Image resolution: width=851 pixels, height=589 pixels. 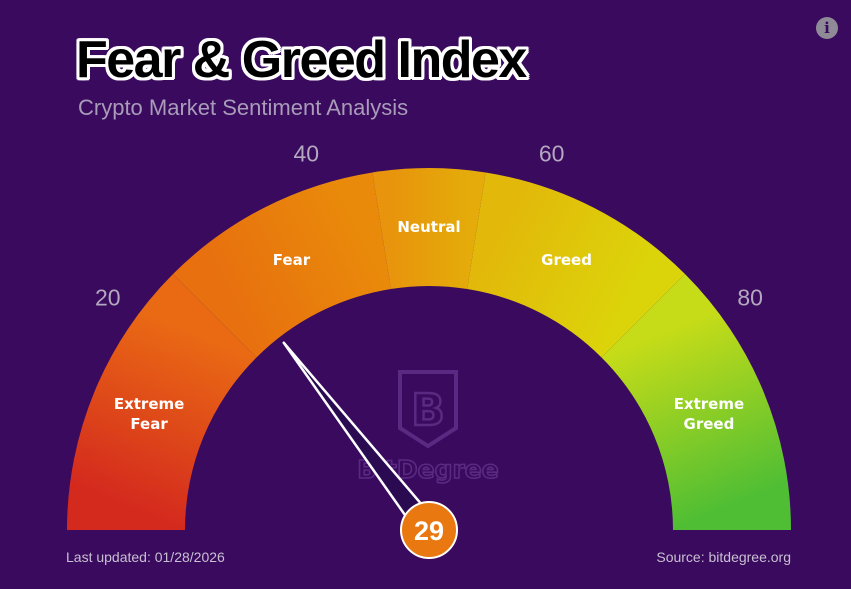 I want to click on value-text: 29, so click(x=429, y=531).